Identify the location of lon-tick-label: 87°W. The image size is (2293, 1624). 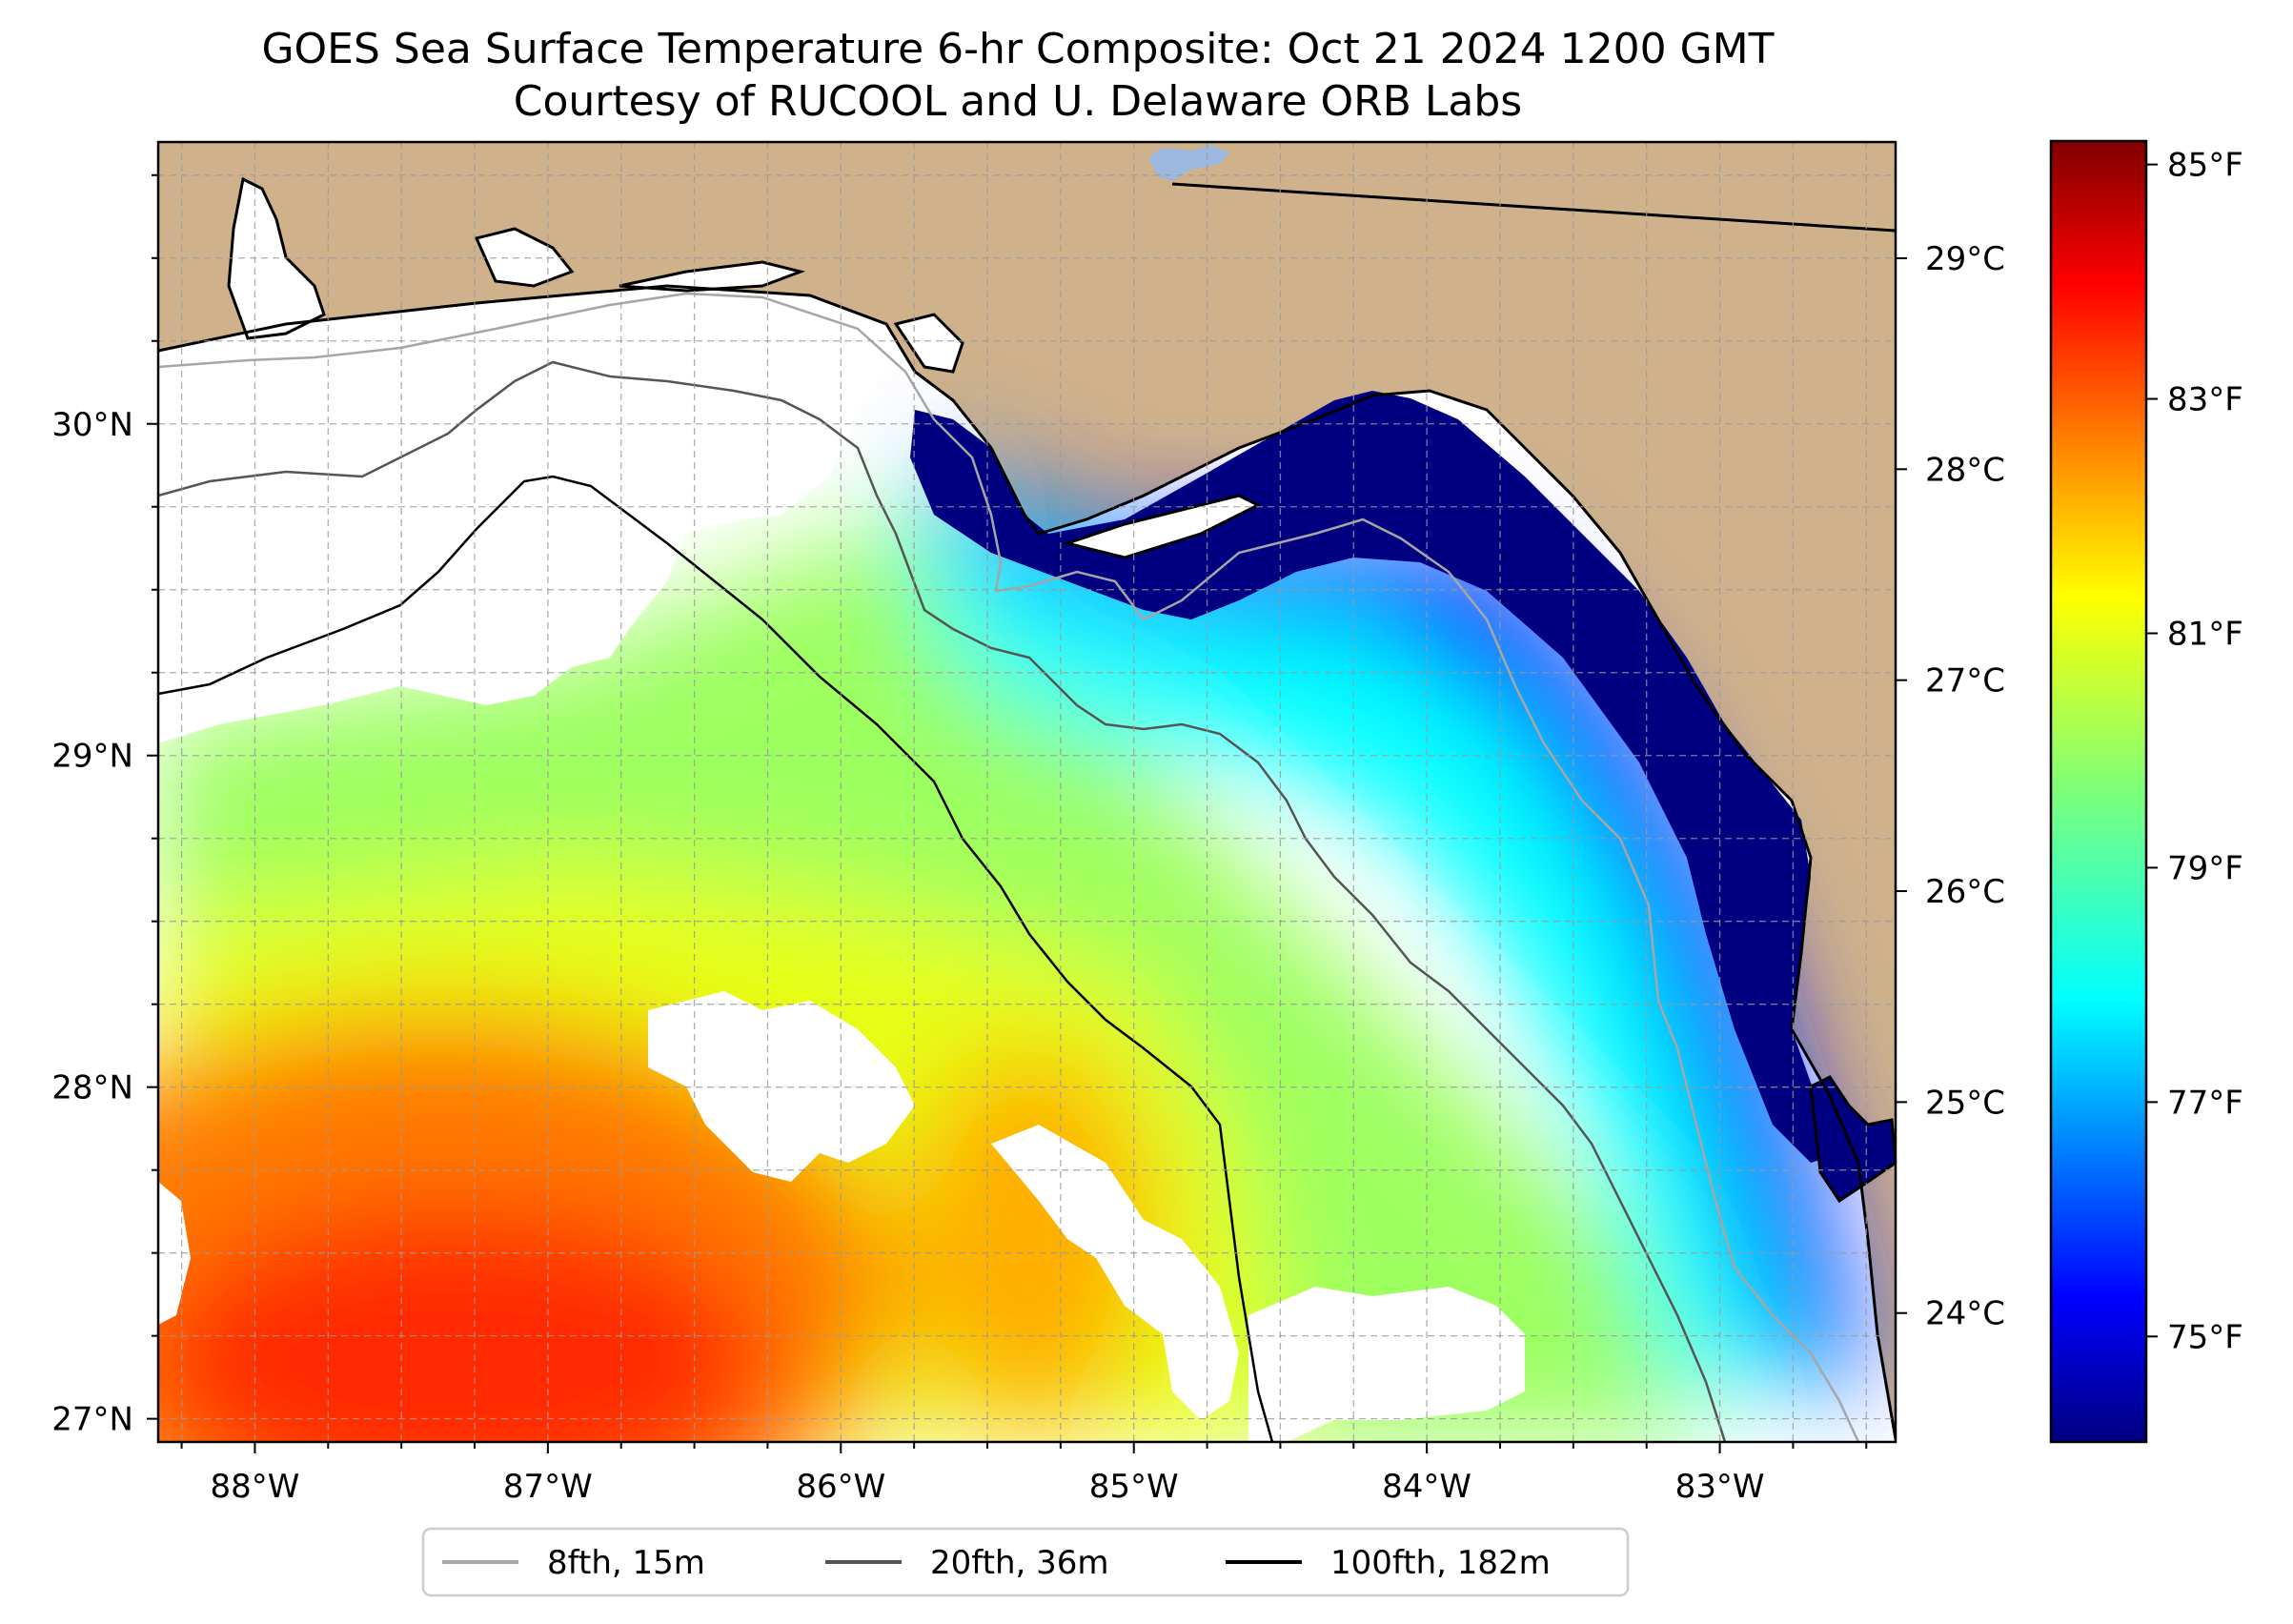
(548, 1487).